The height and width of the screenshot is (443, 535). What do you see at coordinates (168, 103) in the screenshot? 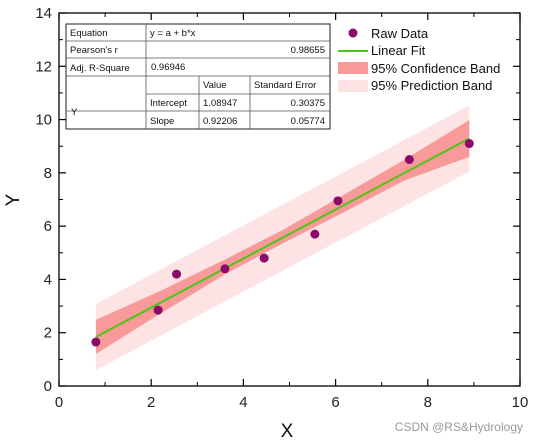
I see `intercept-label: Intercept` at bounding box center [168, 103].